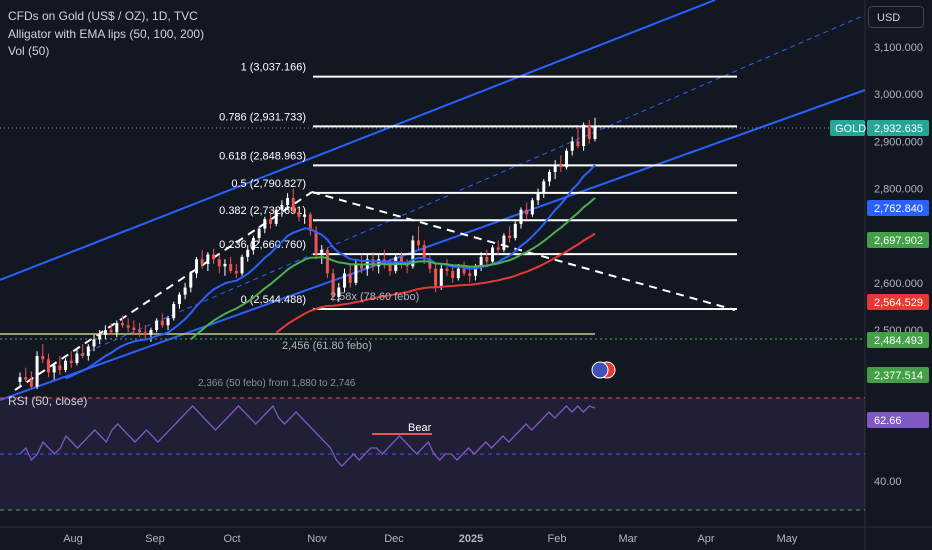 The height and width of the screenshot is (550, 932). What do you see at coordinates (103, 16) in the screenshot?
I see `symbol-title: CFDs on Gold (US$ / OZ), 1D, TVC` at bounding box center [103, 16].